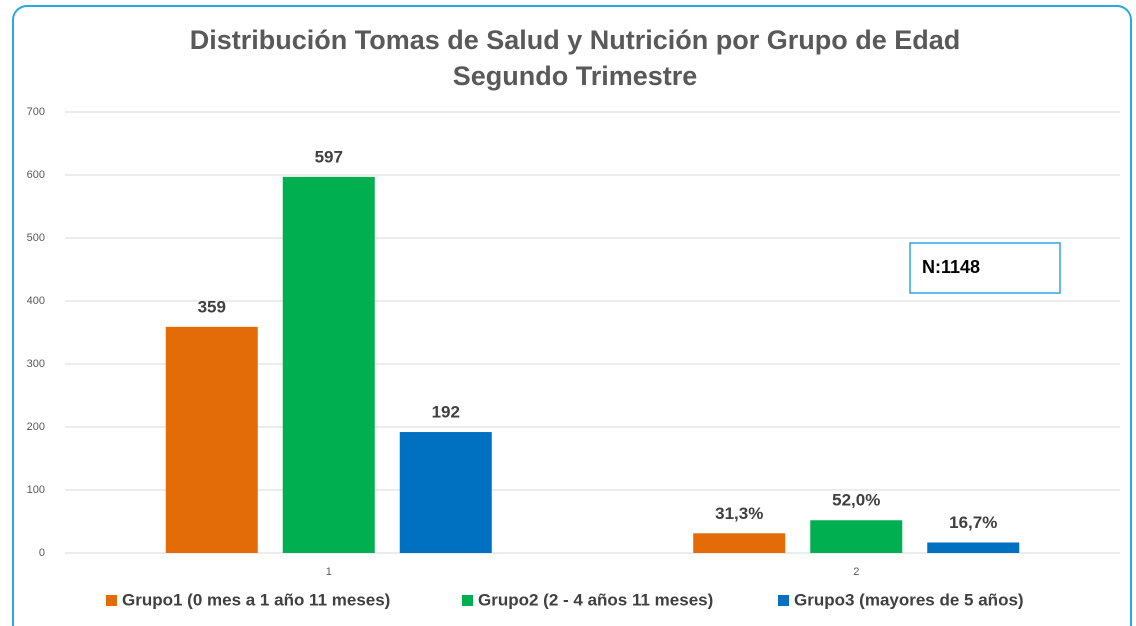  I want to click on y-tick-label: 500, so click(36, 238).